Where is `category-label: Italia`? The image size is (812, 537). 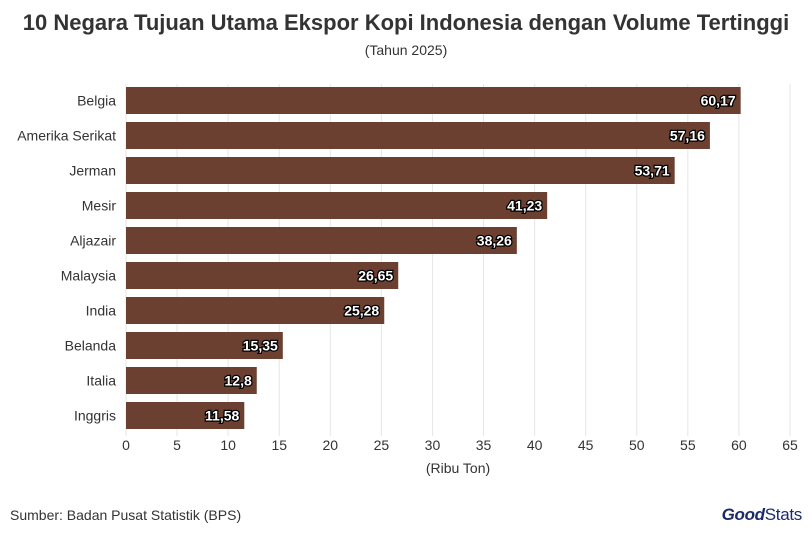
category-label: Italia is located at coordinates (101, 381).